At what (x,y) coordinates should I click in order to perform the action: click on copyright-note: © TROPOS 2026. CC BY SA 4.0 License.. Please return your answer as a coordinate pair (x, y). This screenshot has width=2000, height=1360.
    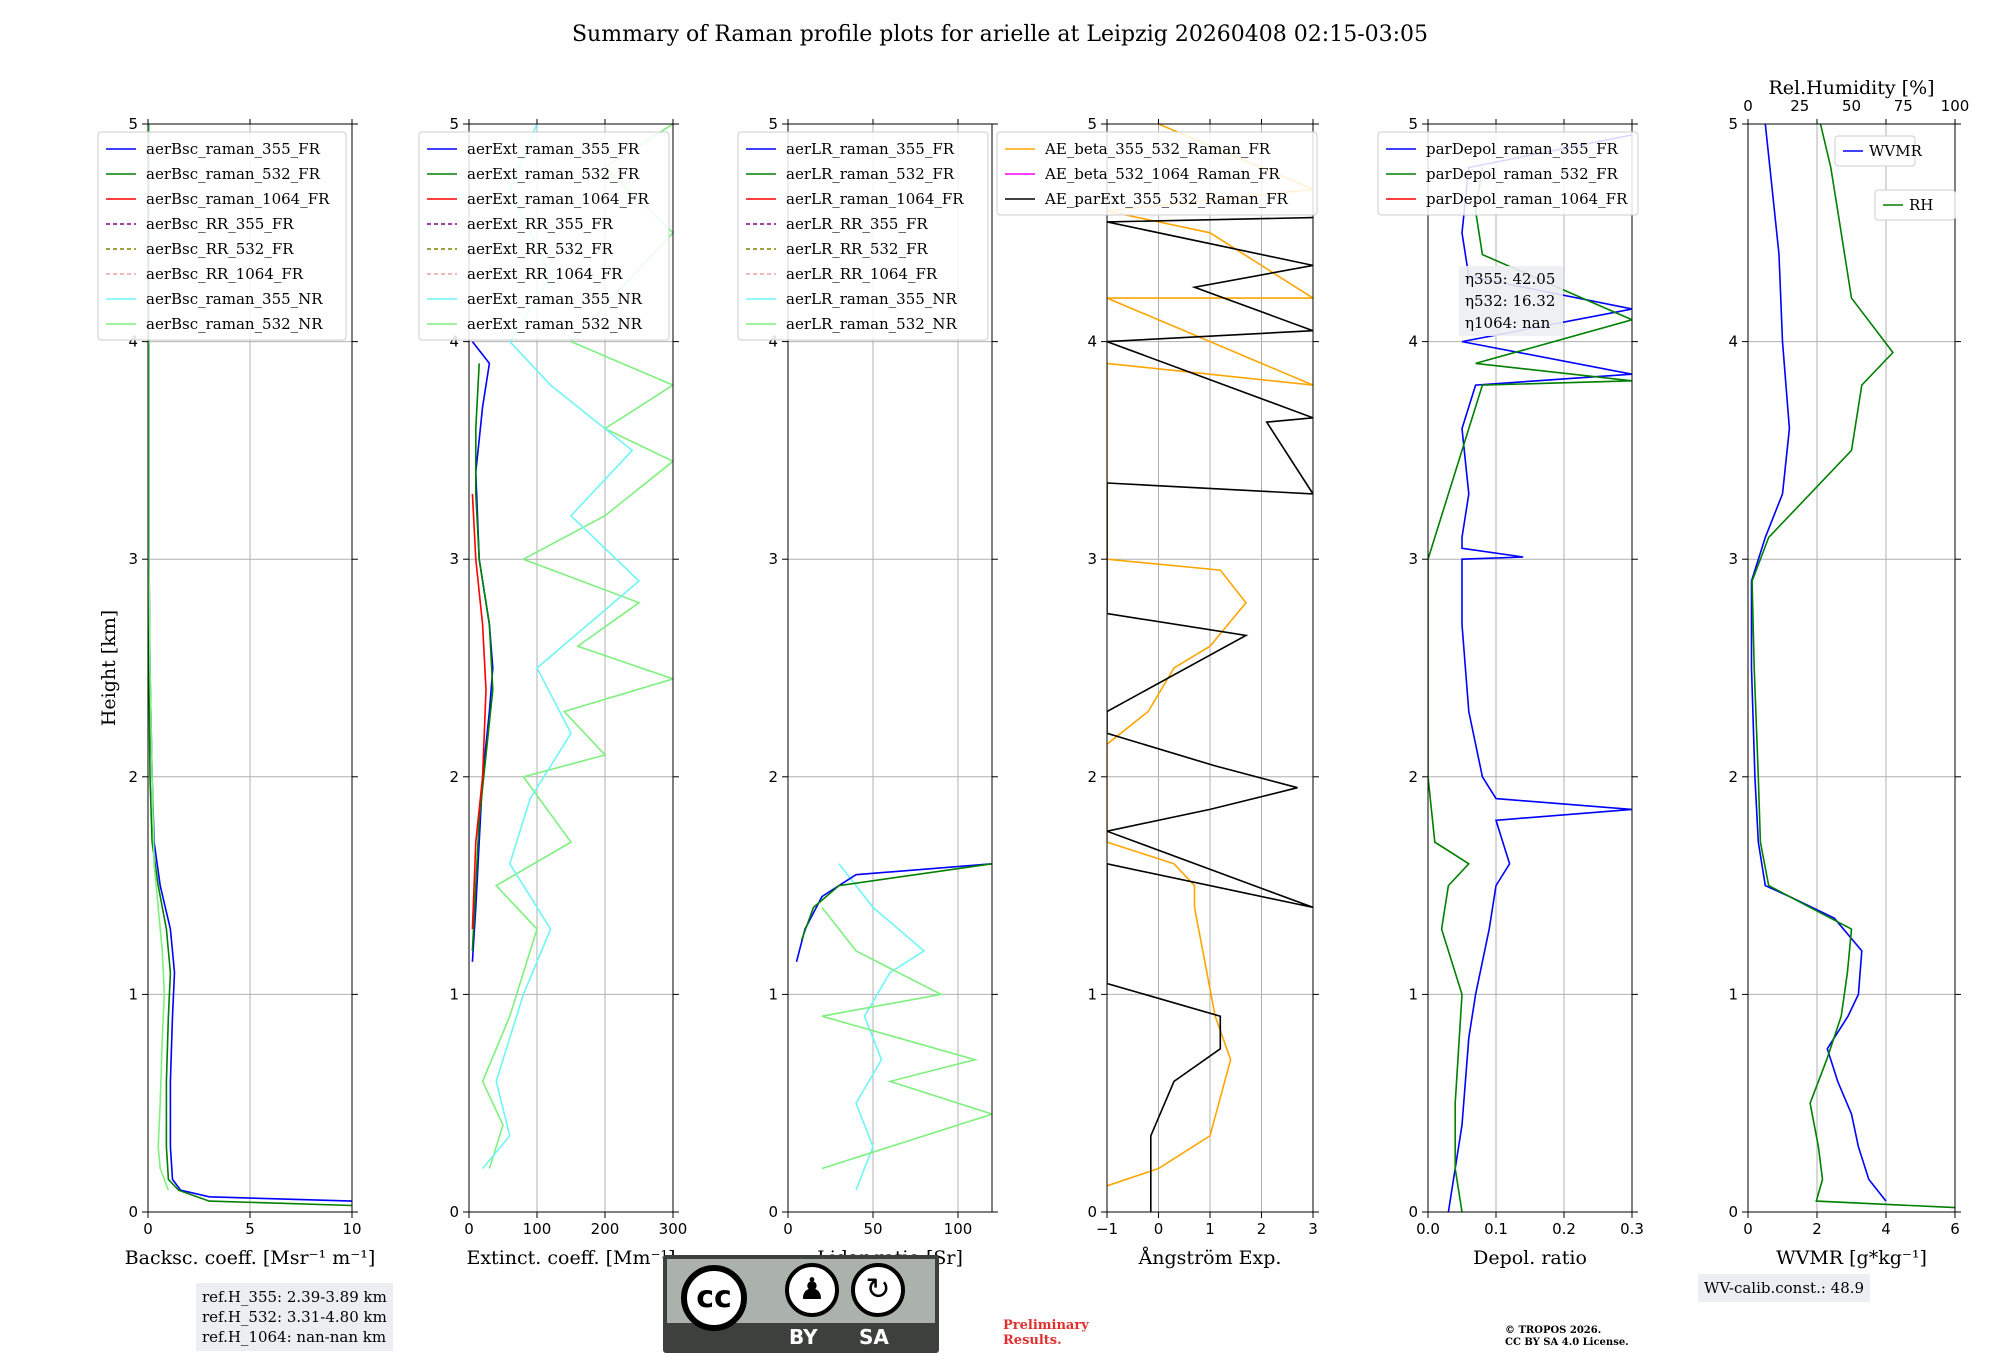
    Looking at the image, I should click on (1605, 1337).